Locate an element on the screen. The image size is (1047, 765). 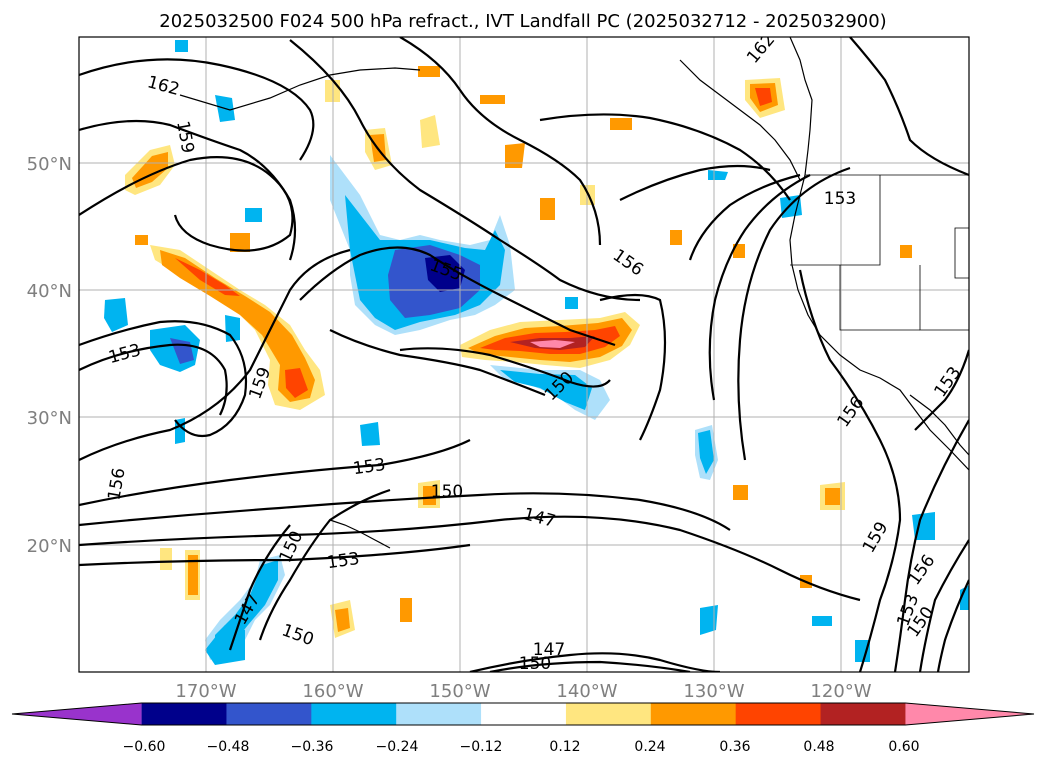
lon-label: 160°W is located at coordinates (332, 691).